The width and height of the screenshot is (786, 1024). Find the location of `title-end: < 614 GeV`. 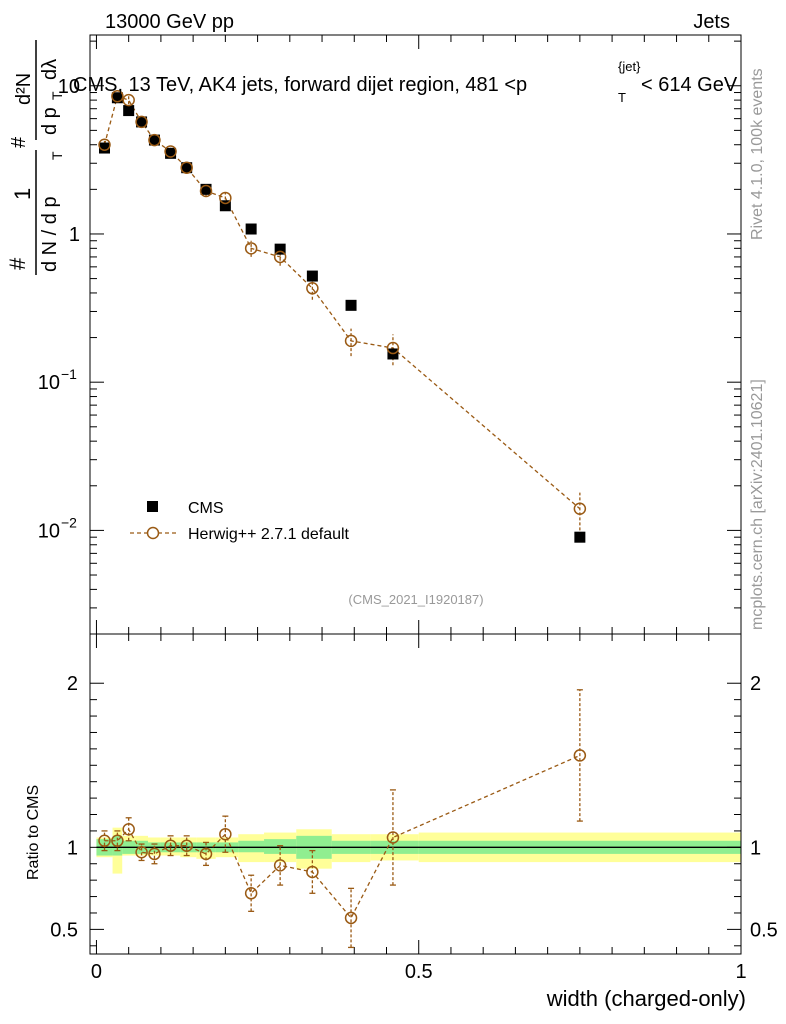

title-end: < 614 GeV is located at coordinates (689, 85).